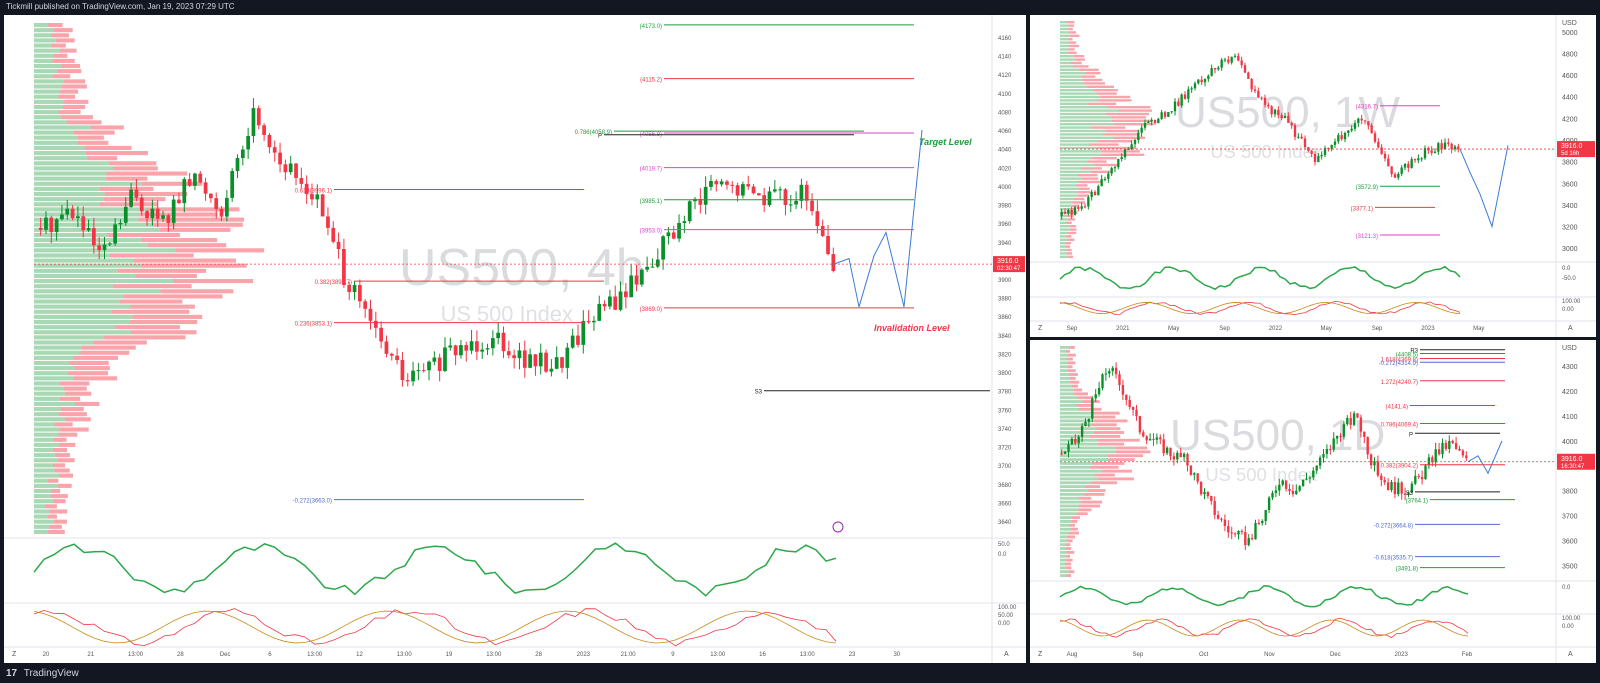 This screenshot has width=1600, height=683. I want to click on y-tick-label: 3700, so click(1570, 517).